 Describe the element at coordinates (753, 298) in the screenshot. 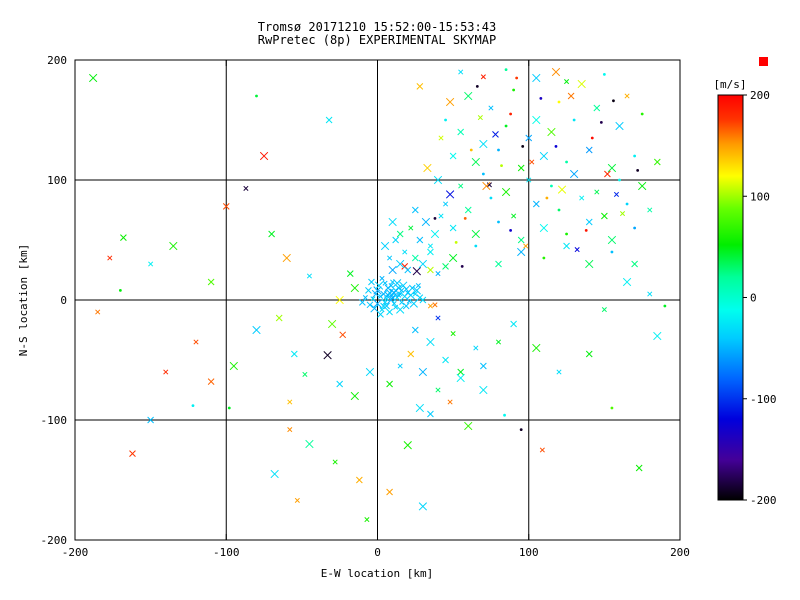

I see `colorbar-tick-label: 0` at that location.